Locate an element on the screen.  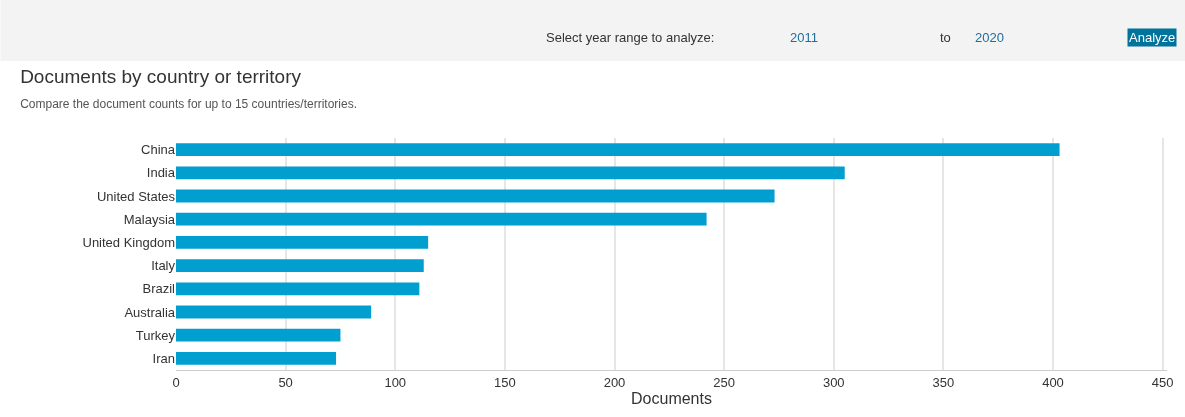
y-tick-label: United States is located at coordinates (136, 196).